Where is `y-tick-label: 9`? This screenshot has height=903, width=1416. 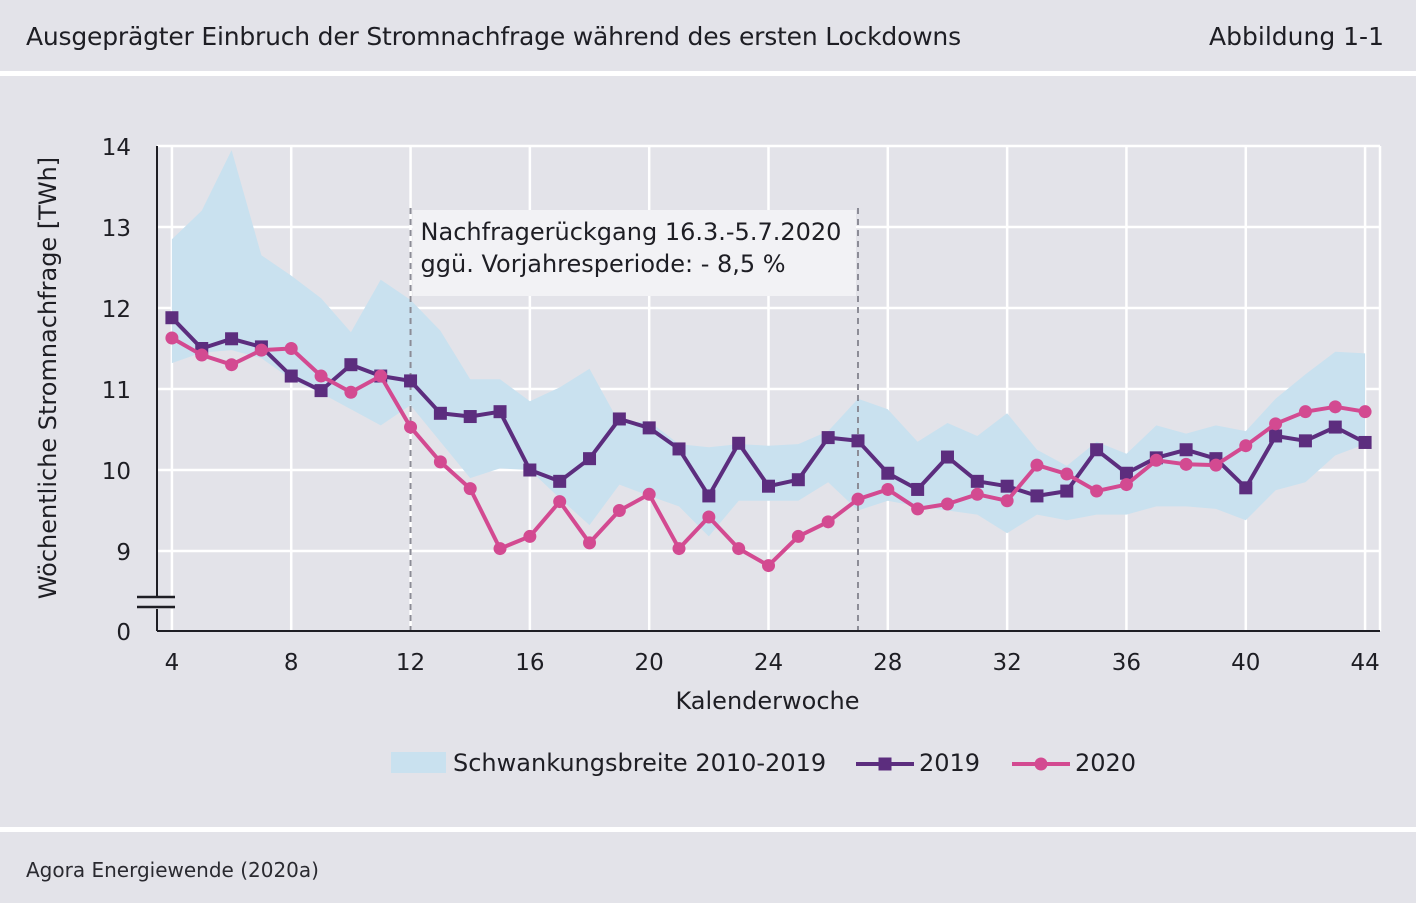 y-tick-label: 9 is located at coordinates (123, 553).